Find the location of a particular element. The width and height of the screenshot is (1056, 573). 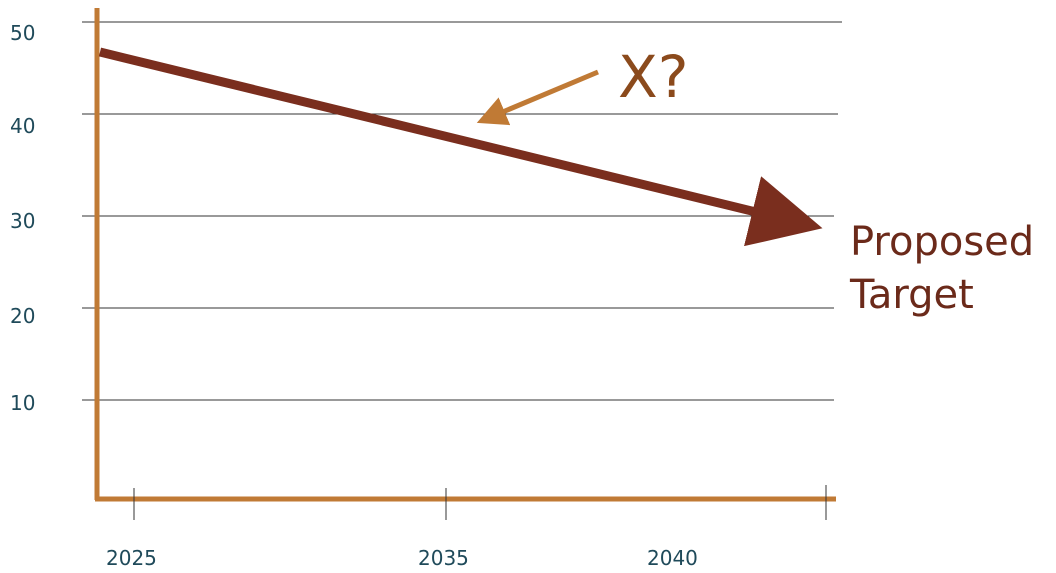

y-tick-label: 30 is located at coordinates (22, 221).